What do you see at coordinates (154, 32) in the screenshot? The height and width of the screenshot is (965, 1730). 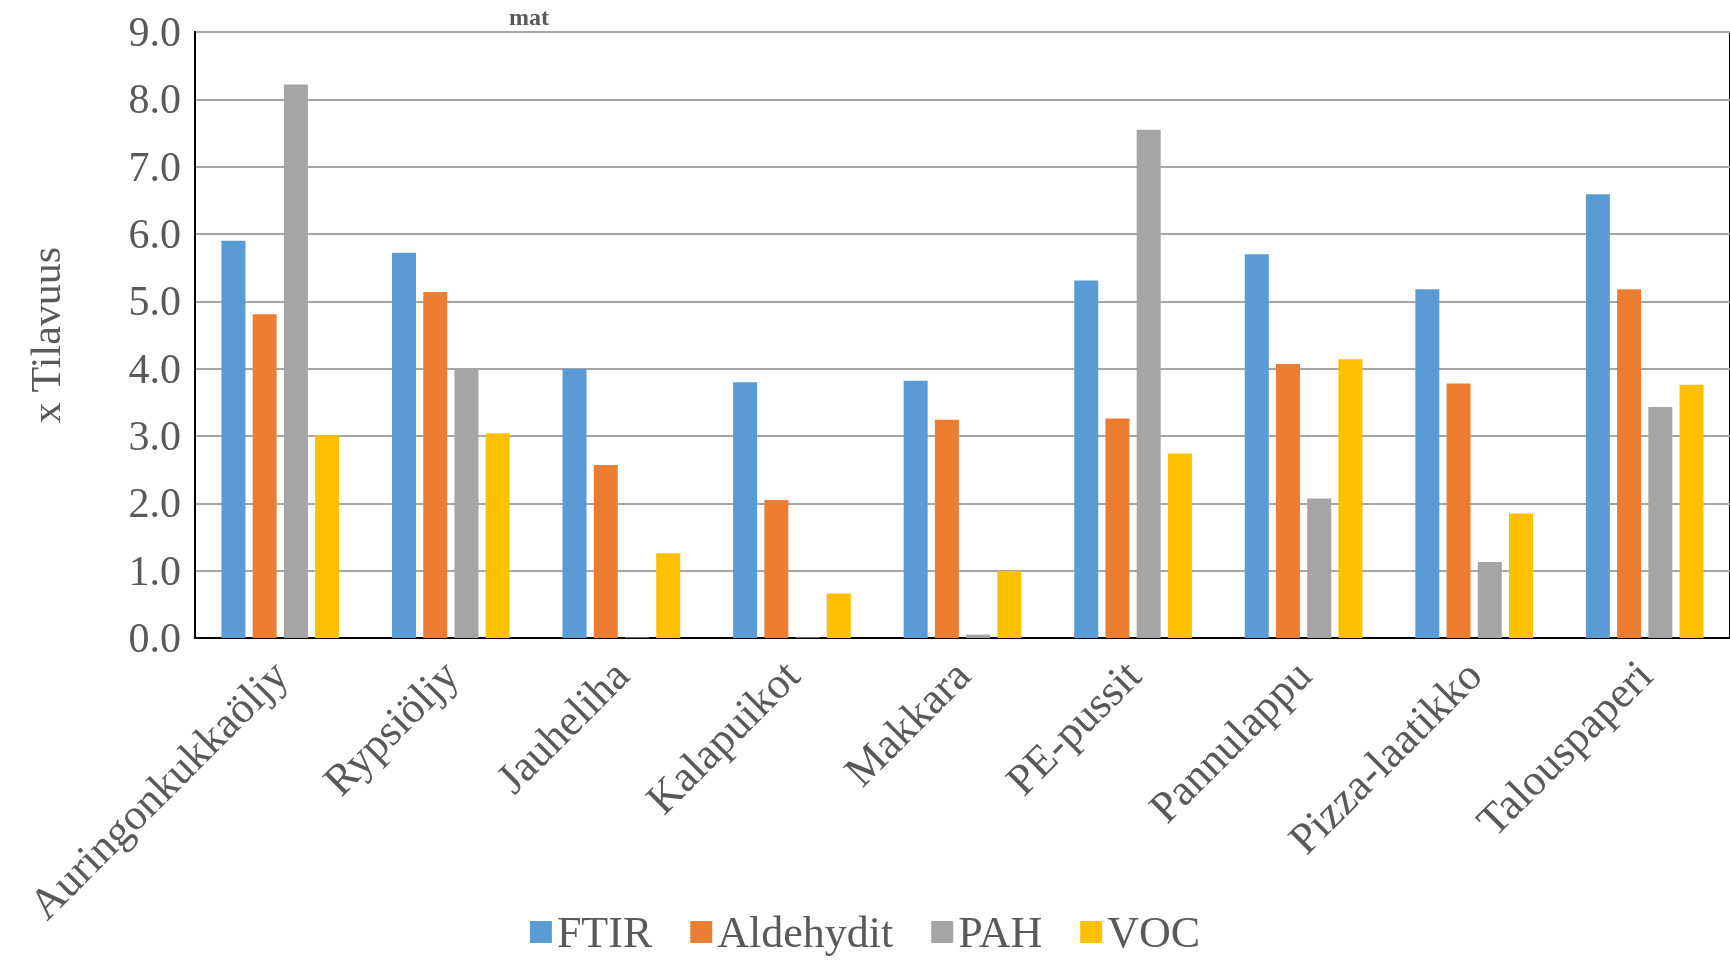 I see `y-tick-label: 9.0` at bounding box center [154, 32].